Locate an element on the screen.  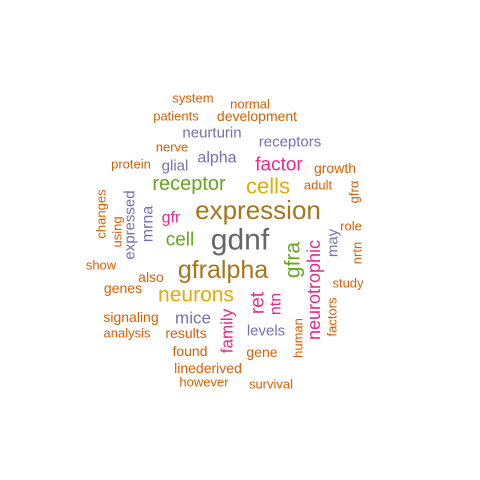
word-linederived: linederived is located at coordinates (208, 368).